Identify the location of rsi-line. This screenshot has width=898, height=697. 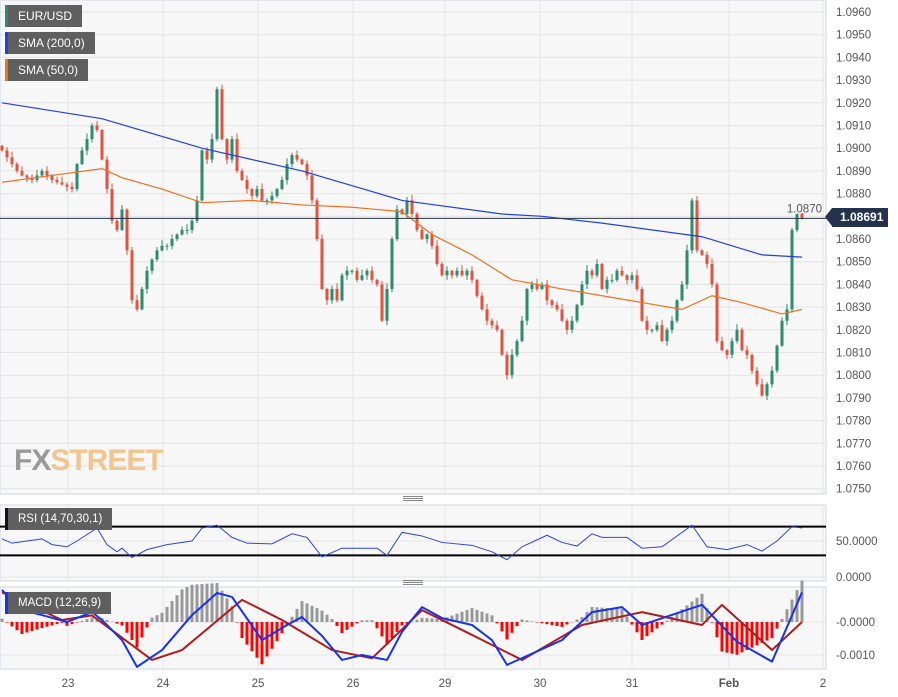
(402, 542).